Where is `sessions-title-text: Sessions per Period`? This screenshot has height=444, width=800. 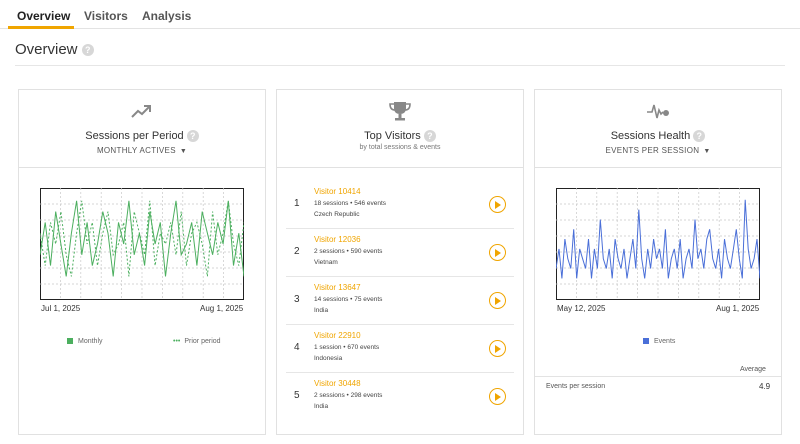
sessions-title-text: Sessions per Period is located at coordinates (134, 136).